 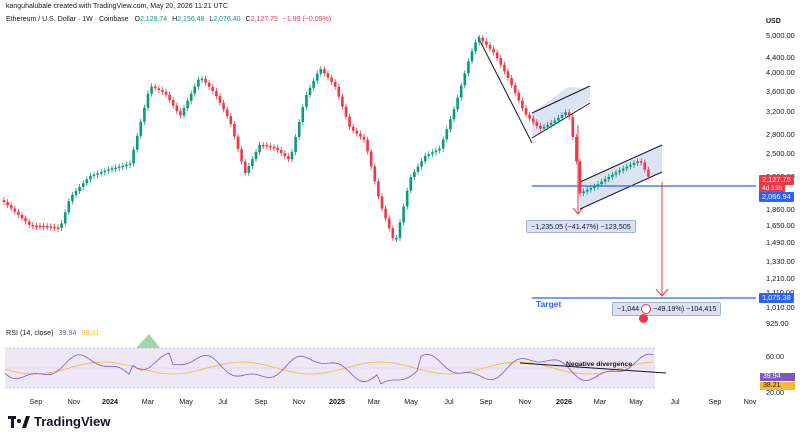 I want to click on rsi-label: RSI (14, close), so click(x=30, y=332).